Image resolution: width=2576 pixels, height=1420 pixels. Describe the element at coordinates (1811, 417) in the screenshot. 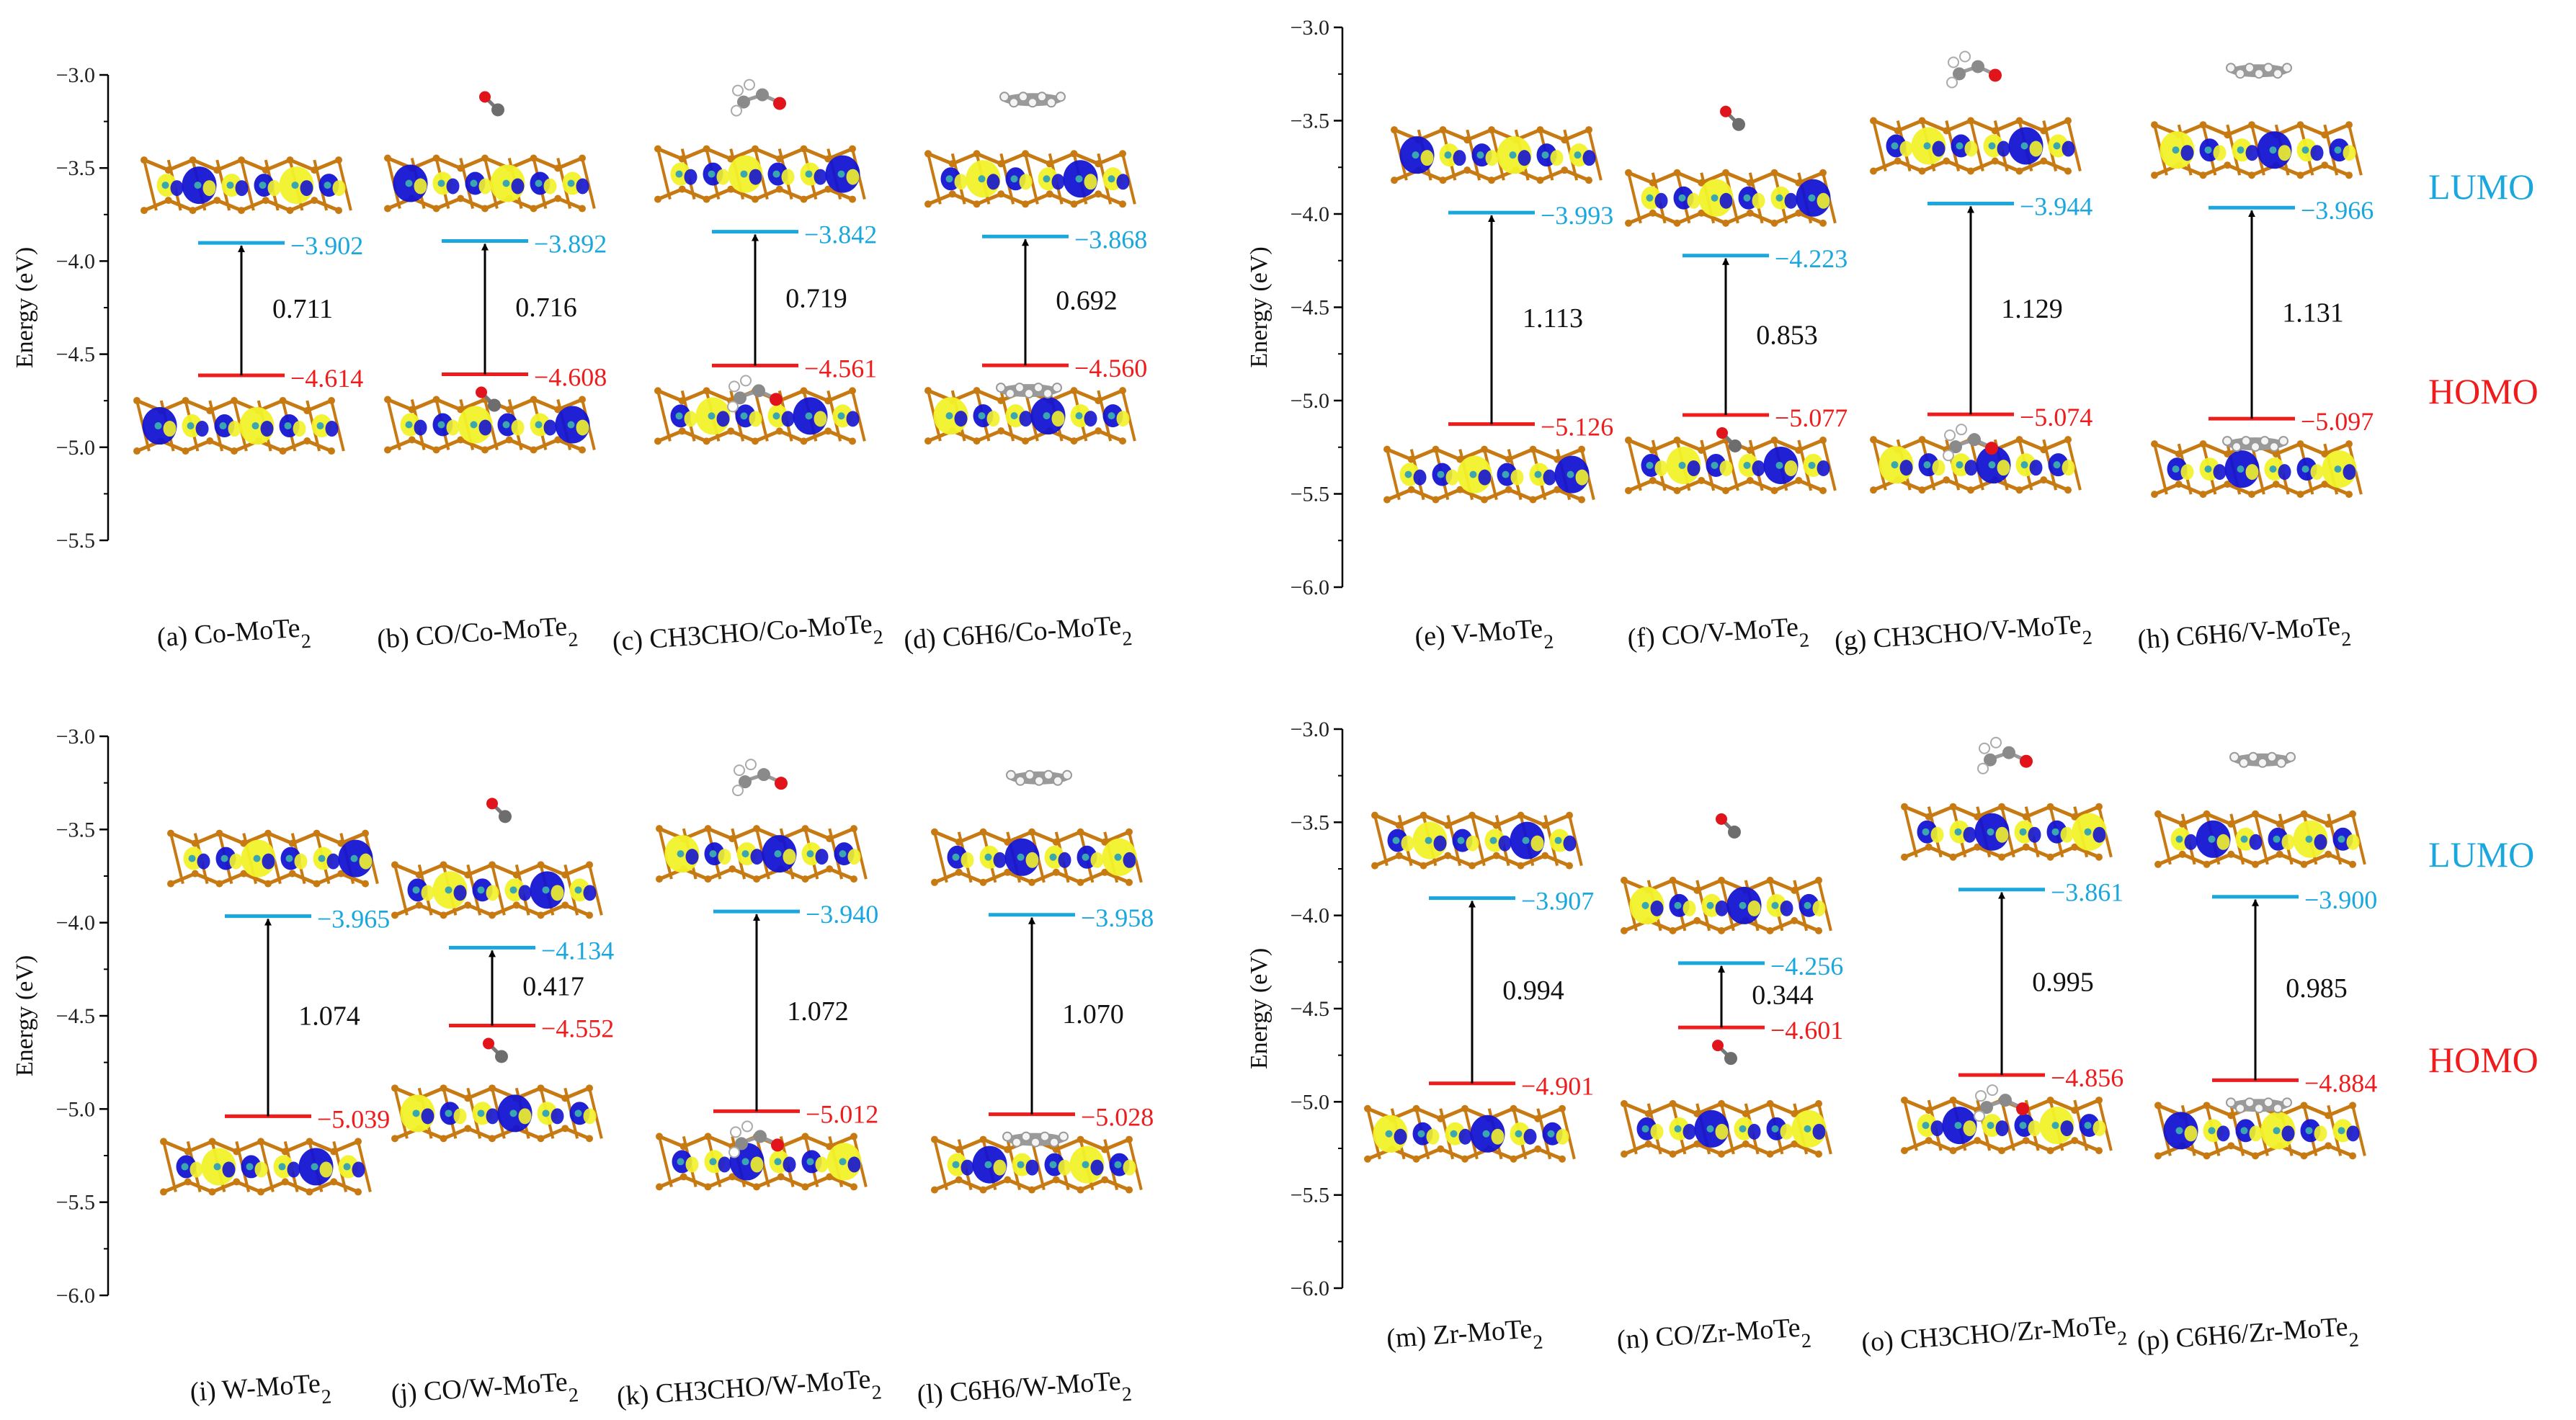

I see `homo-value-label: −5.077` at that location.